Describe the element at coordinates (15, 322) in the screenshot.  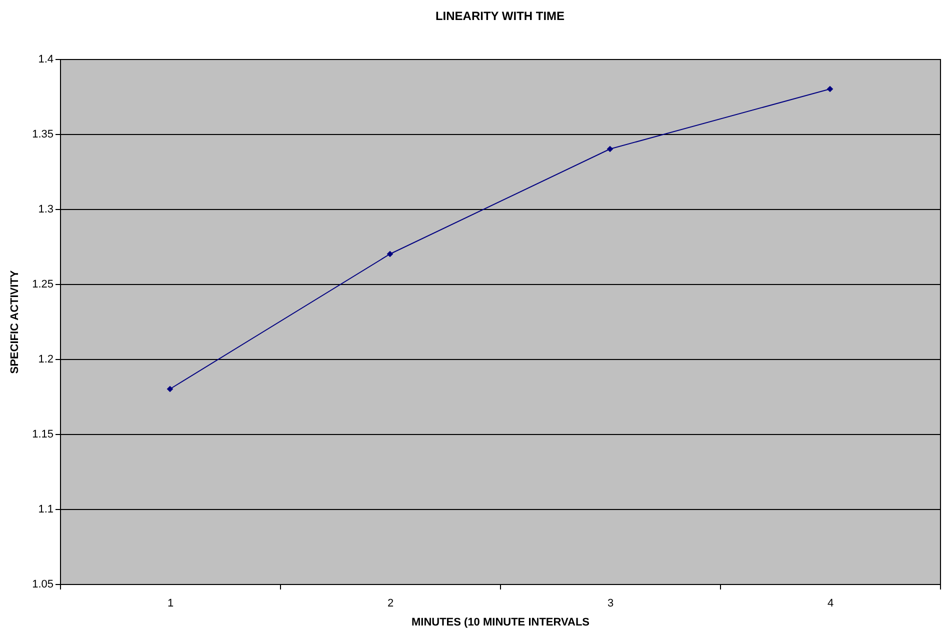
I see `y-axis-title: SPECIFIC ACTIVITY` at that location.